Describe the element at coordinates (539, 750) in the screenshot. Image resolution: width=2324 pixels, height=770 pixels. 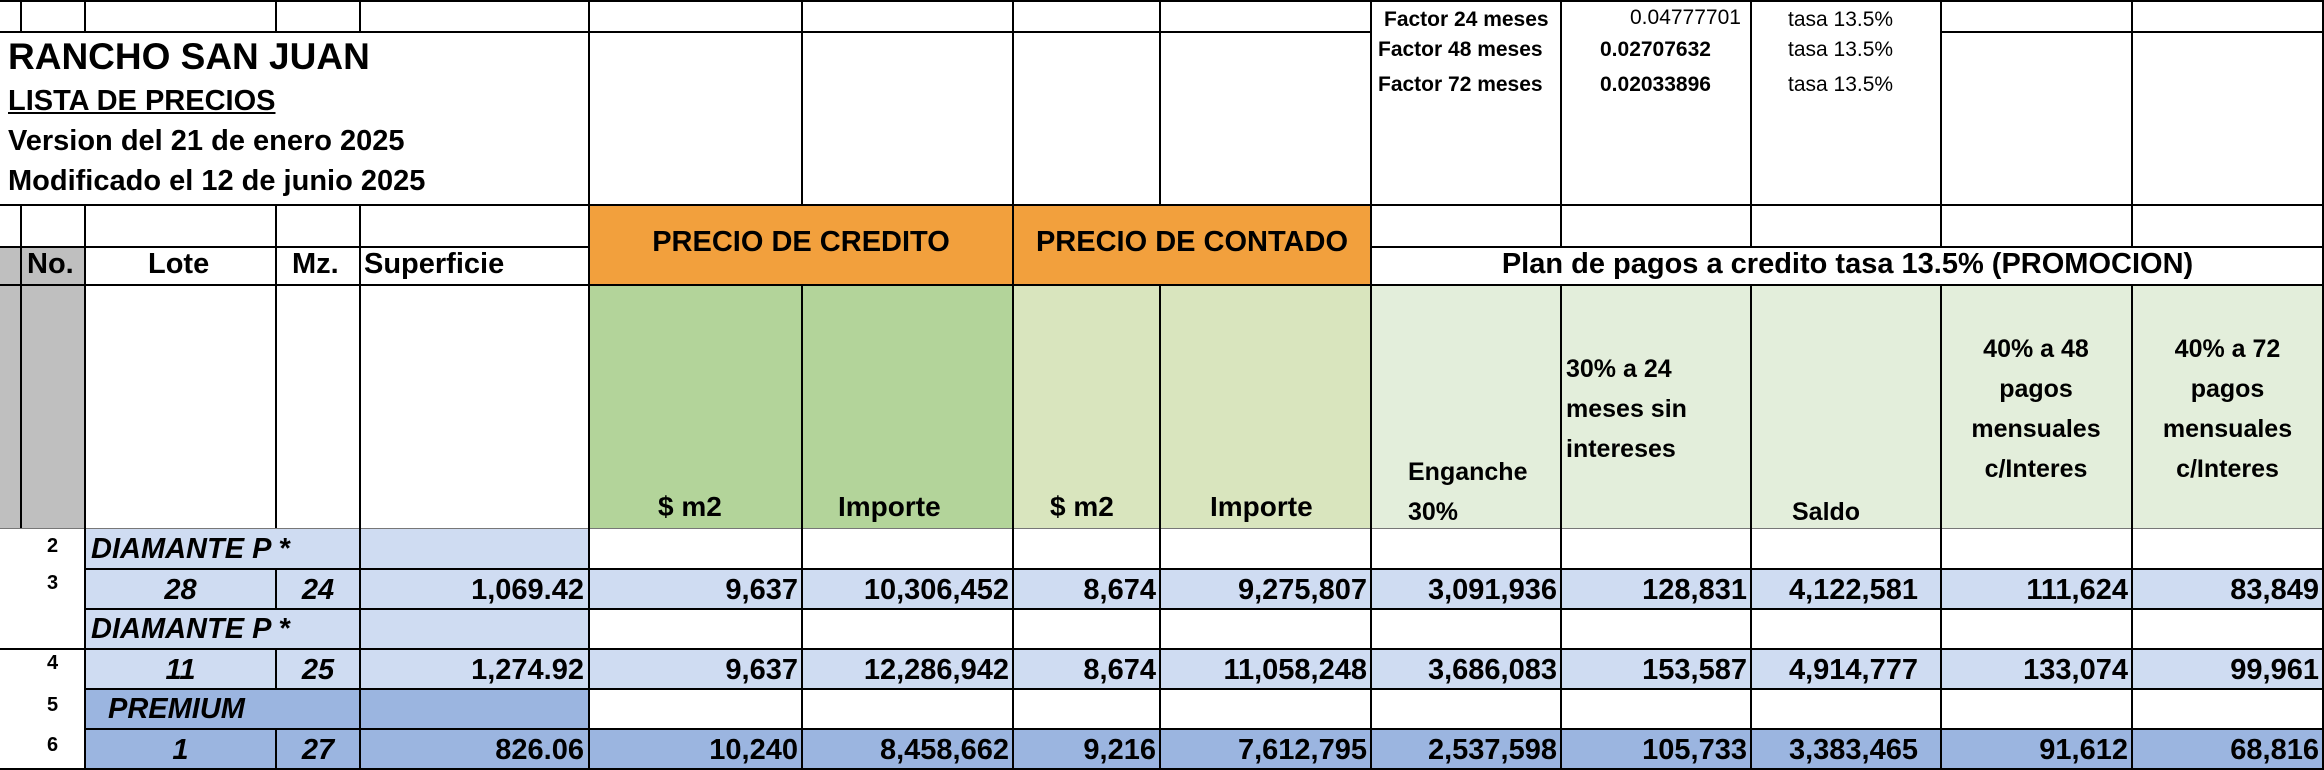
I see `cell-superficie: 826.06` at that location.